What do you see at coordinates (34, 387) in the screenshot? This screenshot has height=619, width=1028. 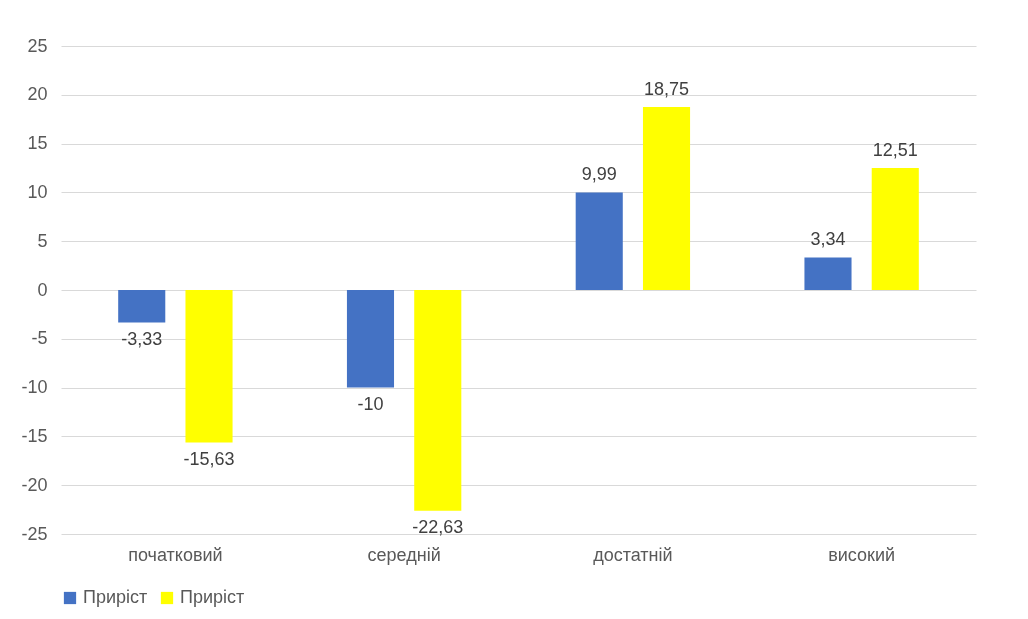 I see `y-tick-label: -10` at bounding box center [34, 387].